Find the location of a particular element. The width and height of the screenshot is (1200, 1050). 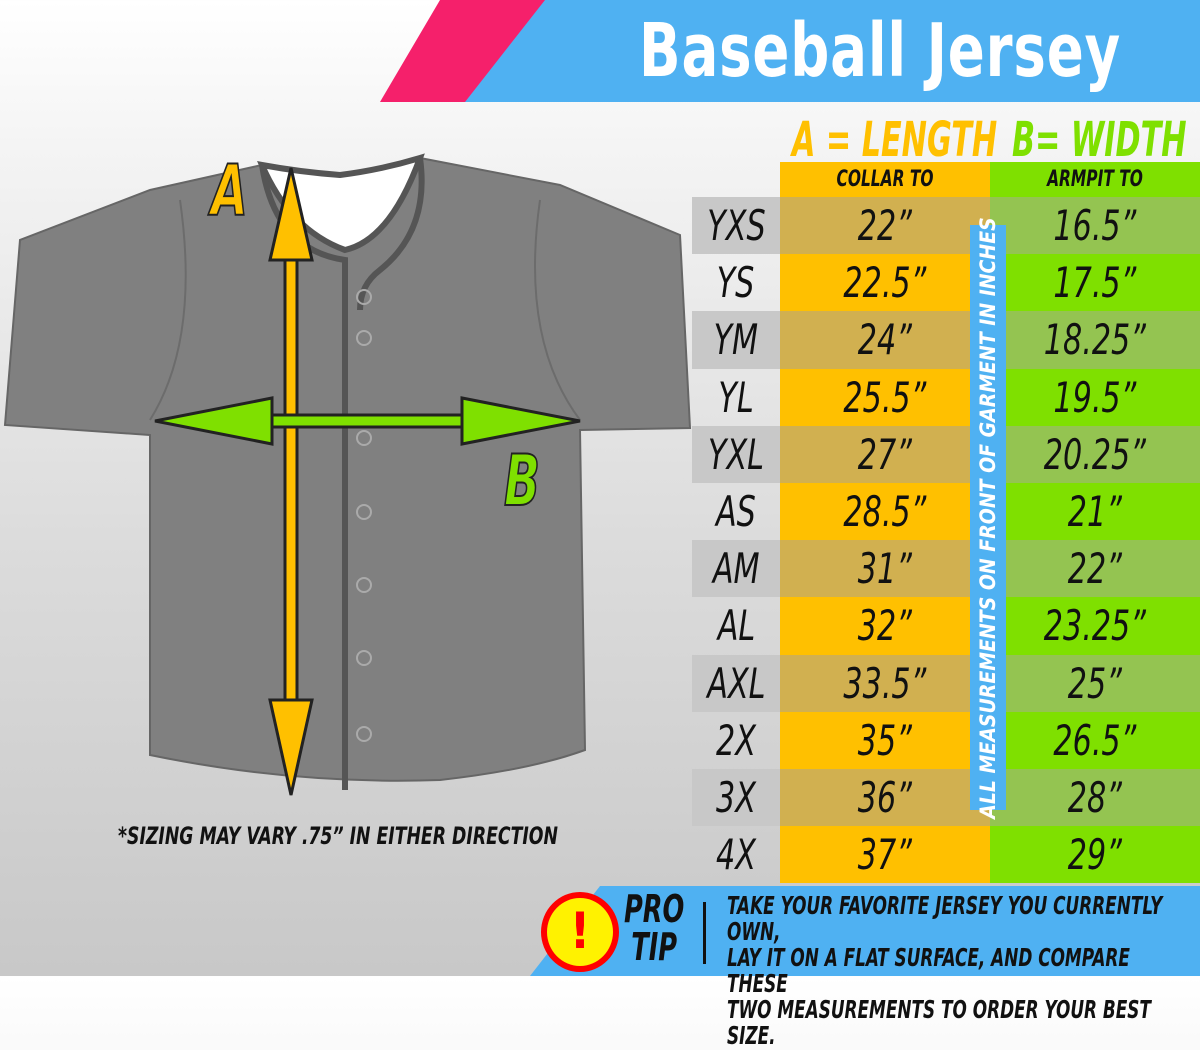

size-cell: YL is located at coordinates (736, 397).